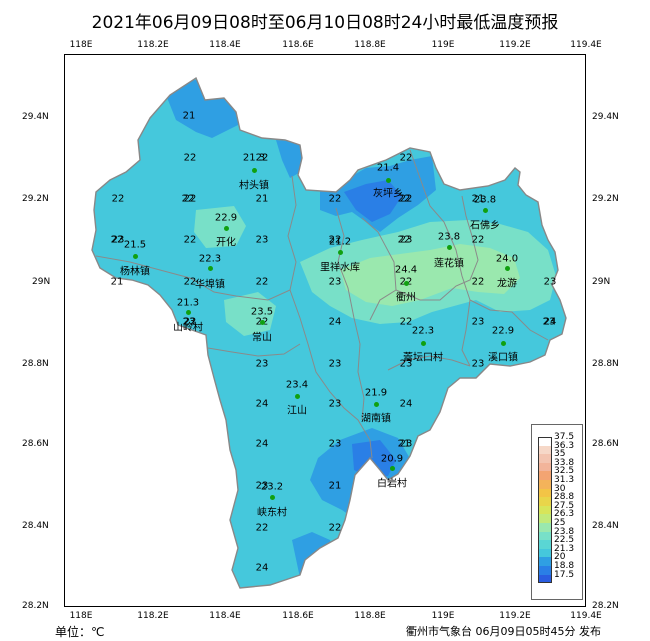 The image size is (650, 641). What do you see at coordinates (370, 45) in the screenshot?
I see `lon-tick-top: 118.8E` at bounding box center [370, 45].